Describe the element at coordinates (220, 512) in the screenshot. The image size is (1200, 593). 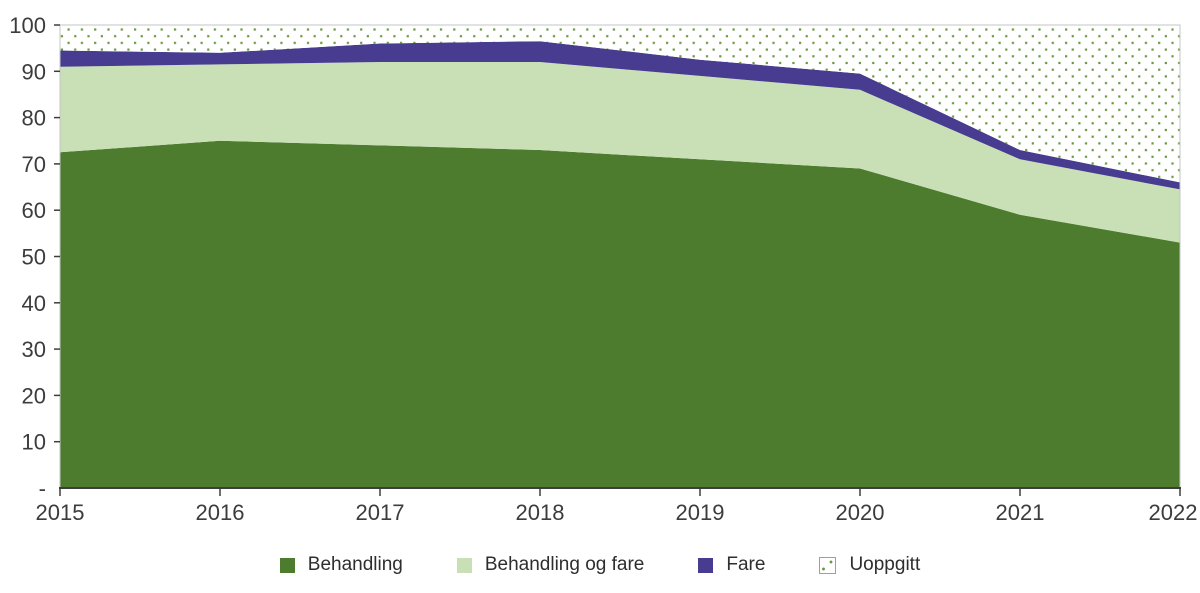
I see `svg-text: 2016` at that location.